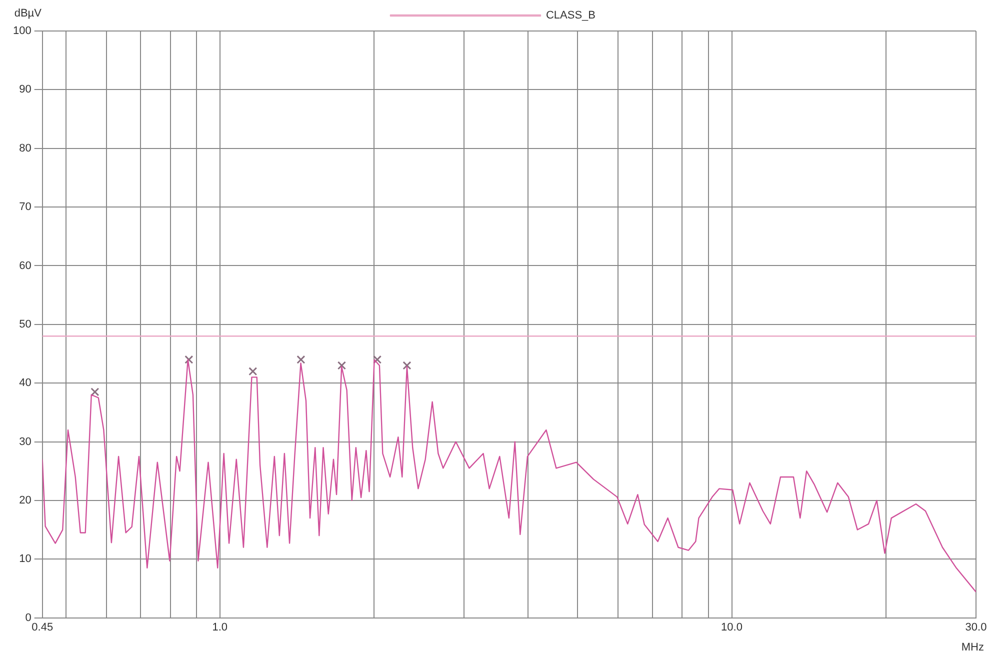 The image size is (998, 657). Describe the element at coordinates (25, 559) in the screenshot. I see `y-tick-label: 10` at that location.